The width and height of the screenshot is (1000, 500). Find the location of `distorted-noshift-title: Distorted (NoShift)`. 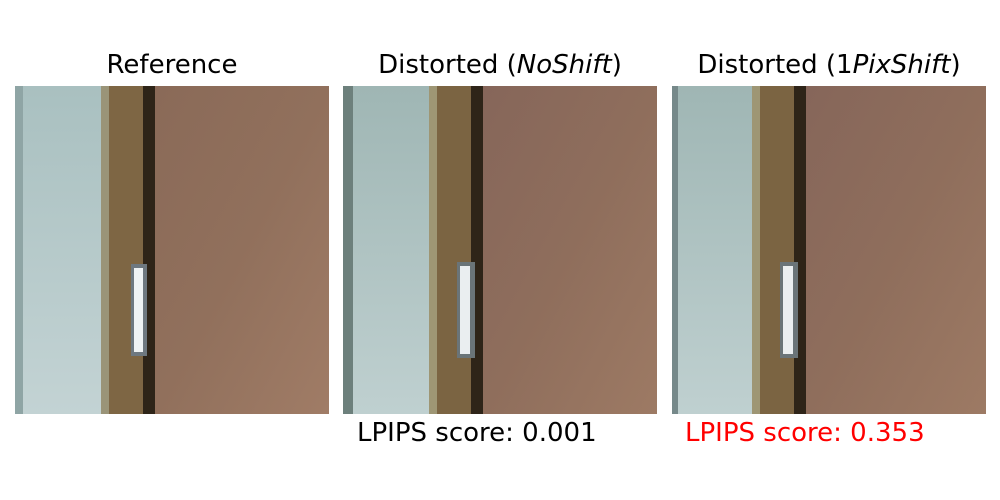

distorted-noshift-title: Distorted (NoShift) is located at coordinates (500, 65).